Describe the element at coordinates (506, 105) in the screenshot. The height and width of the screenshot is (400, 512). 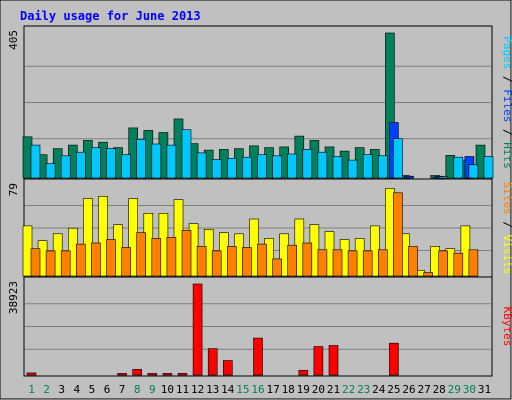
I see `legend-item-files: Files` at that location.